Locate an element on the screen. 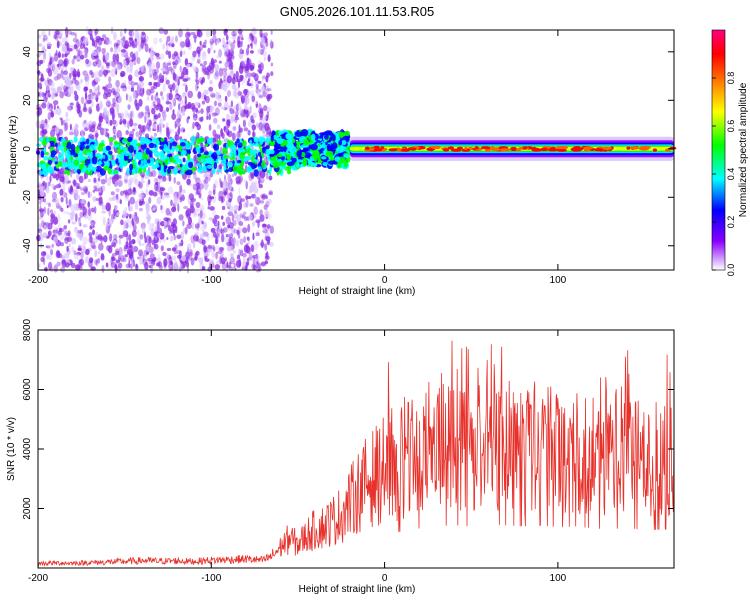 The width and height of the screenshot is (750, 600). y-tick-label: 6000 is located at coordinates (27, 389).